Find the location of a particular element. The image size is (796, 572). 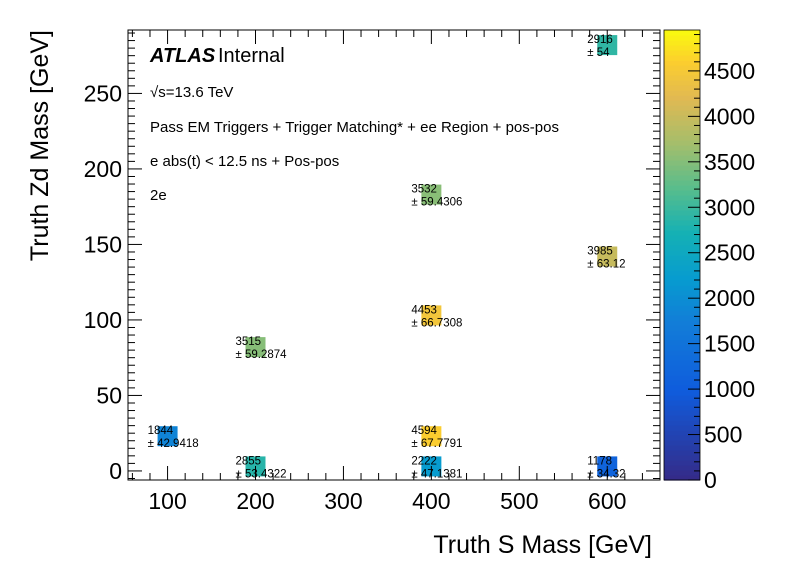

z-tick-label: 2500 is located at coordinates (729, 253).